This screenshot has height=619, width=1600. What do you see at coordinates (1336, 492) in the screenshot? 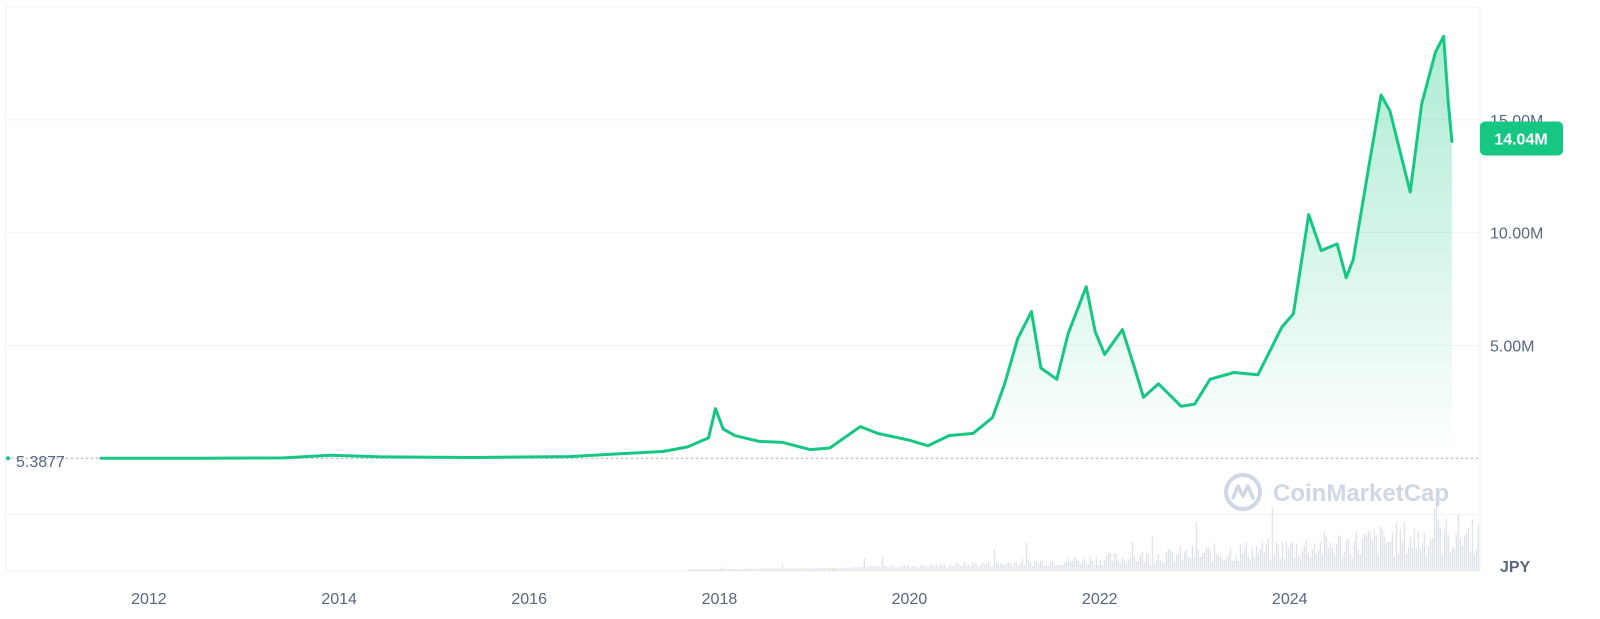
I see `watermark: CoinMarketCap` at bounding box center [1336, 492].